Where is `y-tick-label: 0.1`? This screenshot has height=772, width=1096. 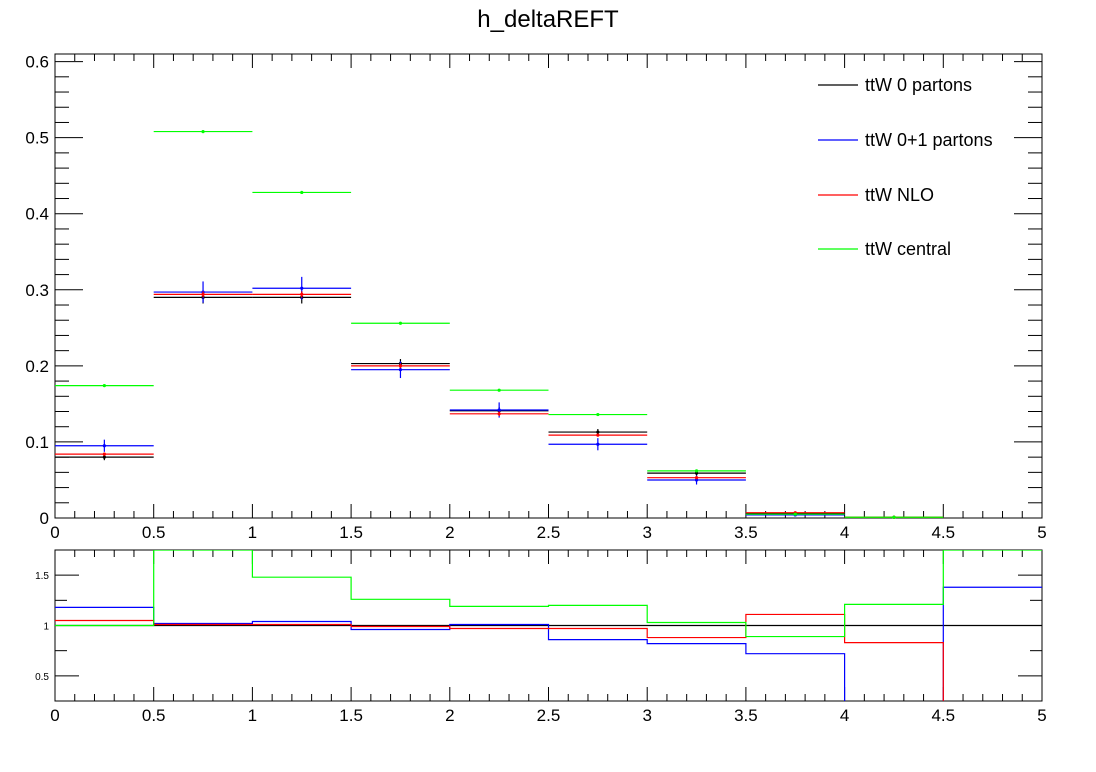 y-tick-label: 0.1 is located at coordinates (37, 442).